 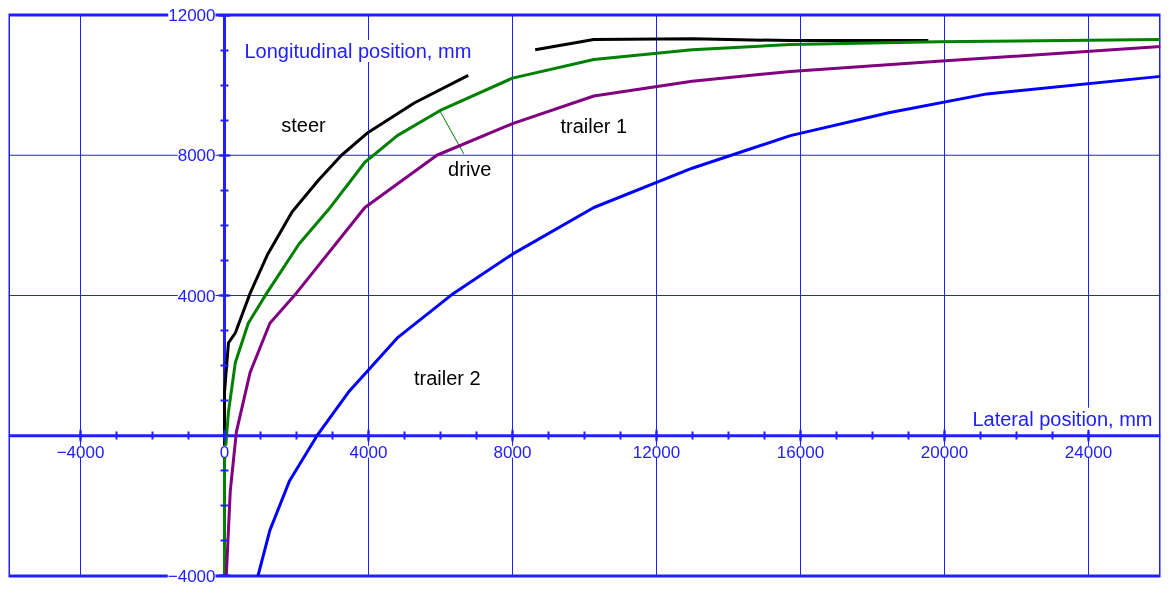 What do you see at coordinates (447, 377) in the screenshot?
I see `series-label: trailer 2` at bounding box center [447, 377].